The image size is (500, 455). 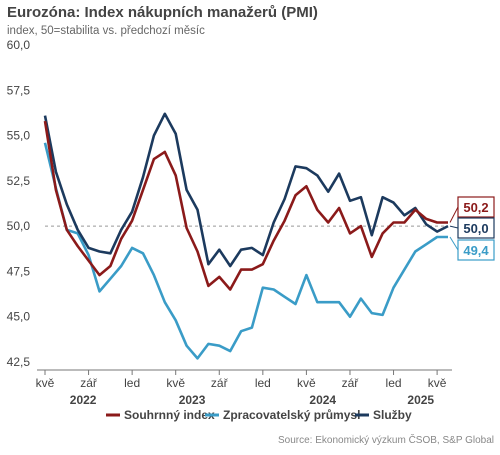 I want to click on legend-label: Zpracovatelský průmysl, so click(x=291, y=415).